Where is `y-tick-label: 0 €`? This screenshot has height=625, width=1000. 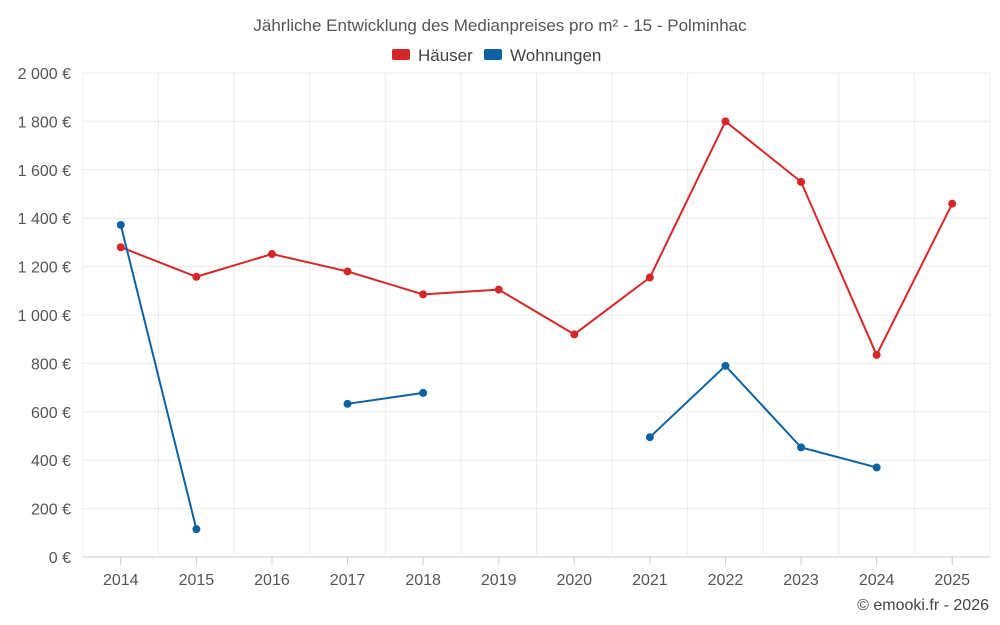
y-tick-label: 0 € is located at coordinates (60, 558).